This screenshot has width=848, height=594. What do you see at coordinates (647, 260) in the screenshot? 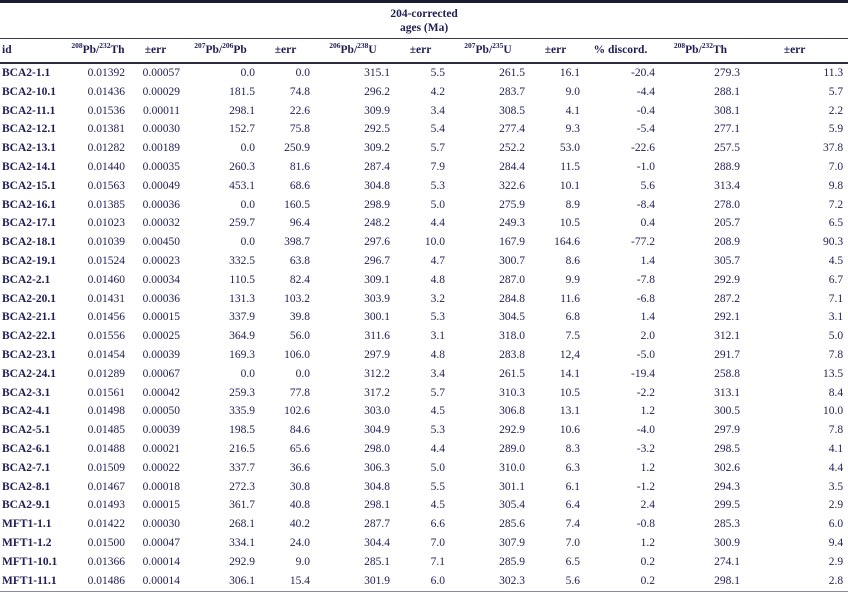
I see `value-cell: 1.4` at bounding box center [647, 260].